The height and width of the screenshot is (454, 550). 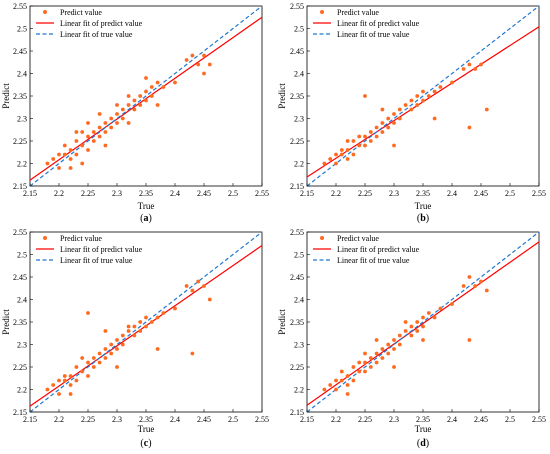 I want to click on panel-label: (c), so click(x=145, y=443).